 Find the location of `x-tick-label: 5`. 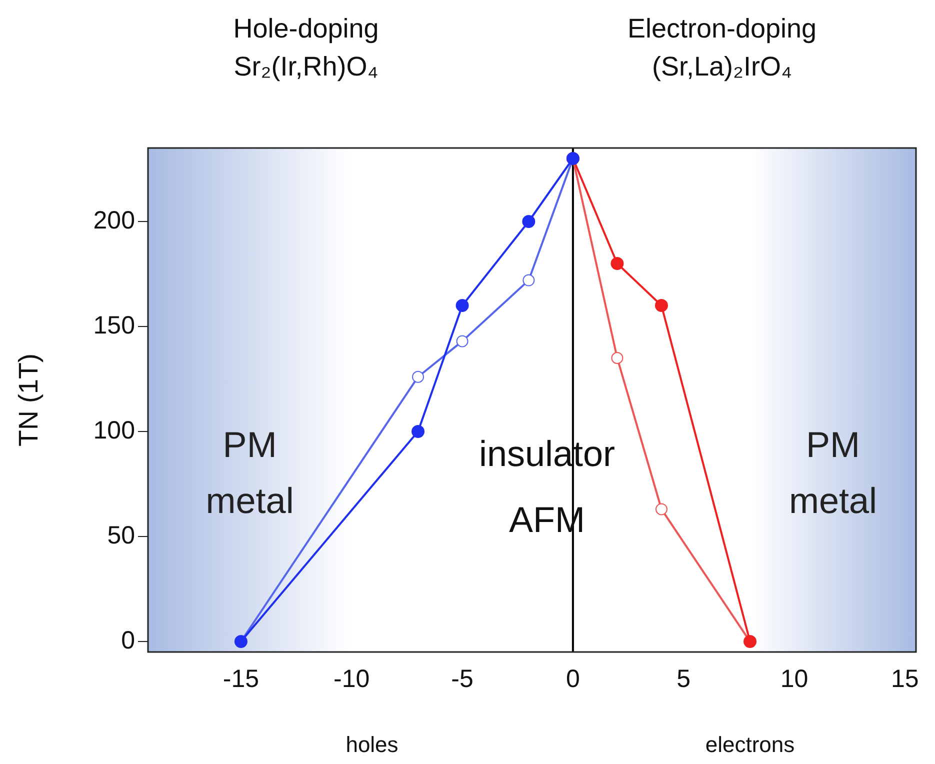

x-tick-label: 5 is located at coordinates (683, 678).